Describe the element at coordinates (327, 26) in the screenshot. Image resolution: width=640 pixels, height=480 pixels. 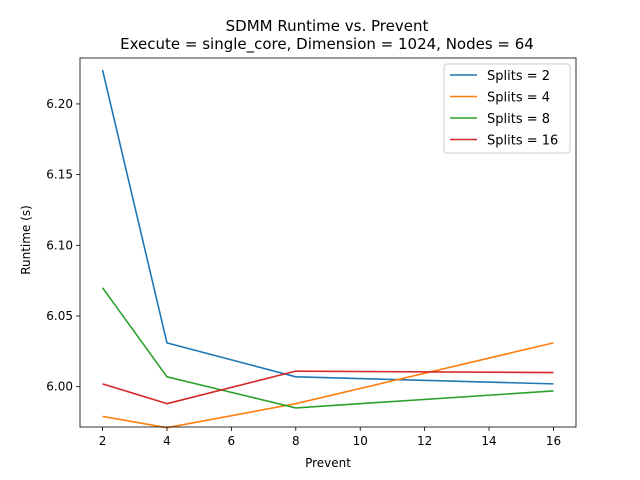
I see `chart-title: SDMM Runtime vs. Prevent` at that location.